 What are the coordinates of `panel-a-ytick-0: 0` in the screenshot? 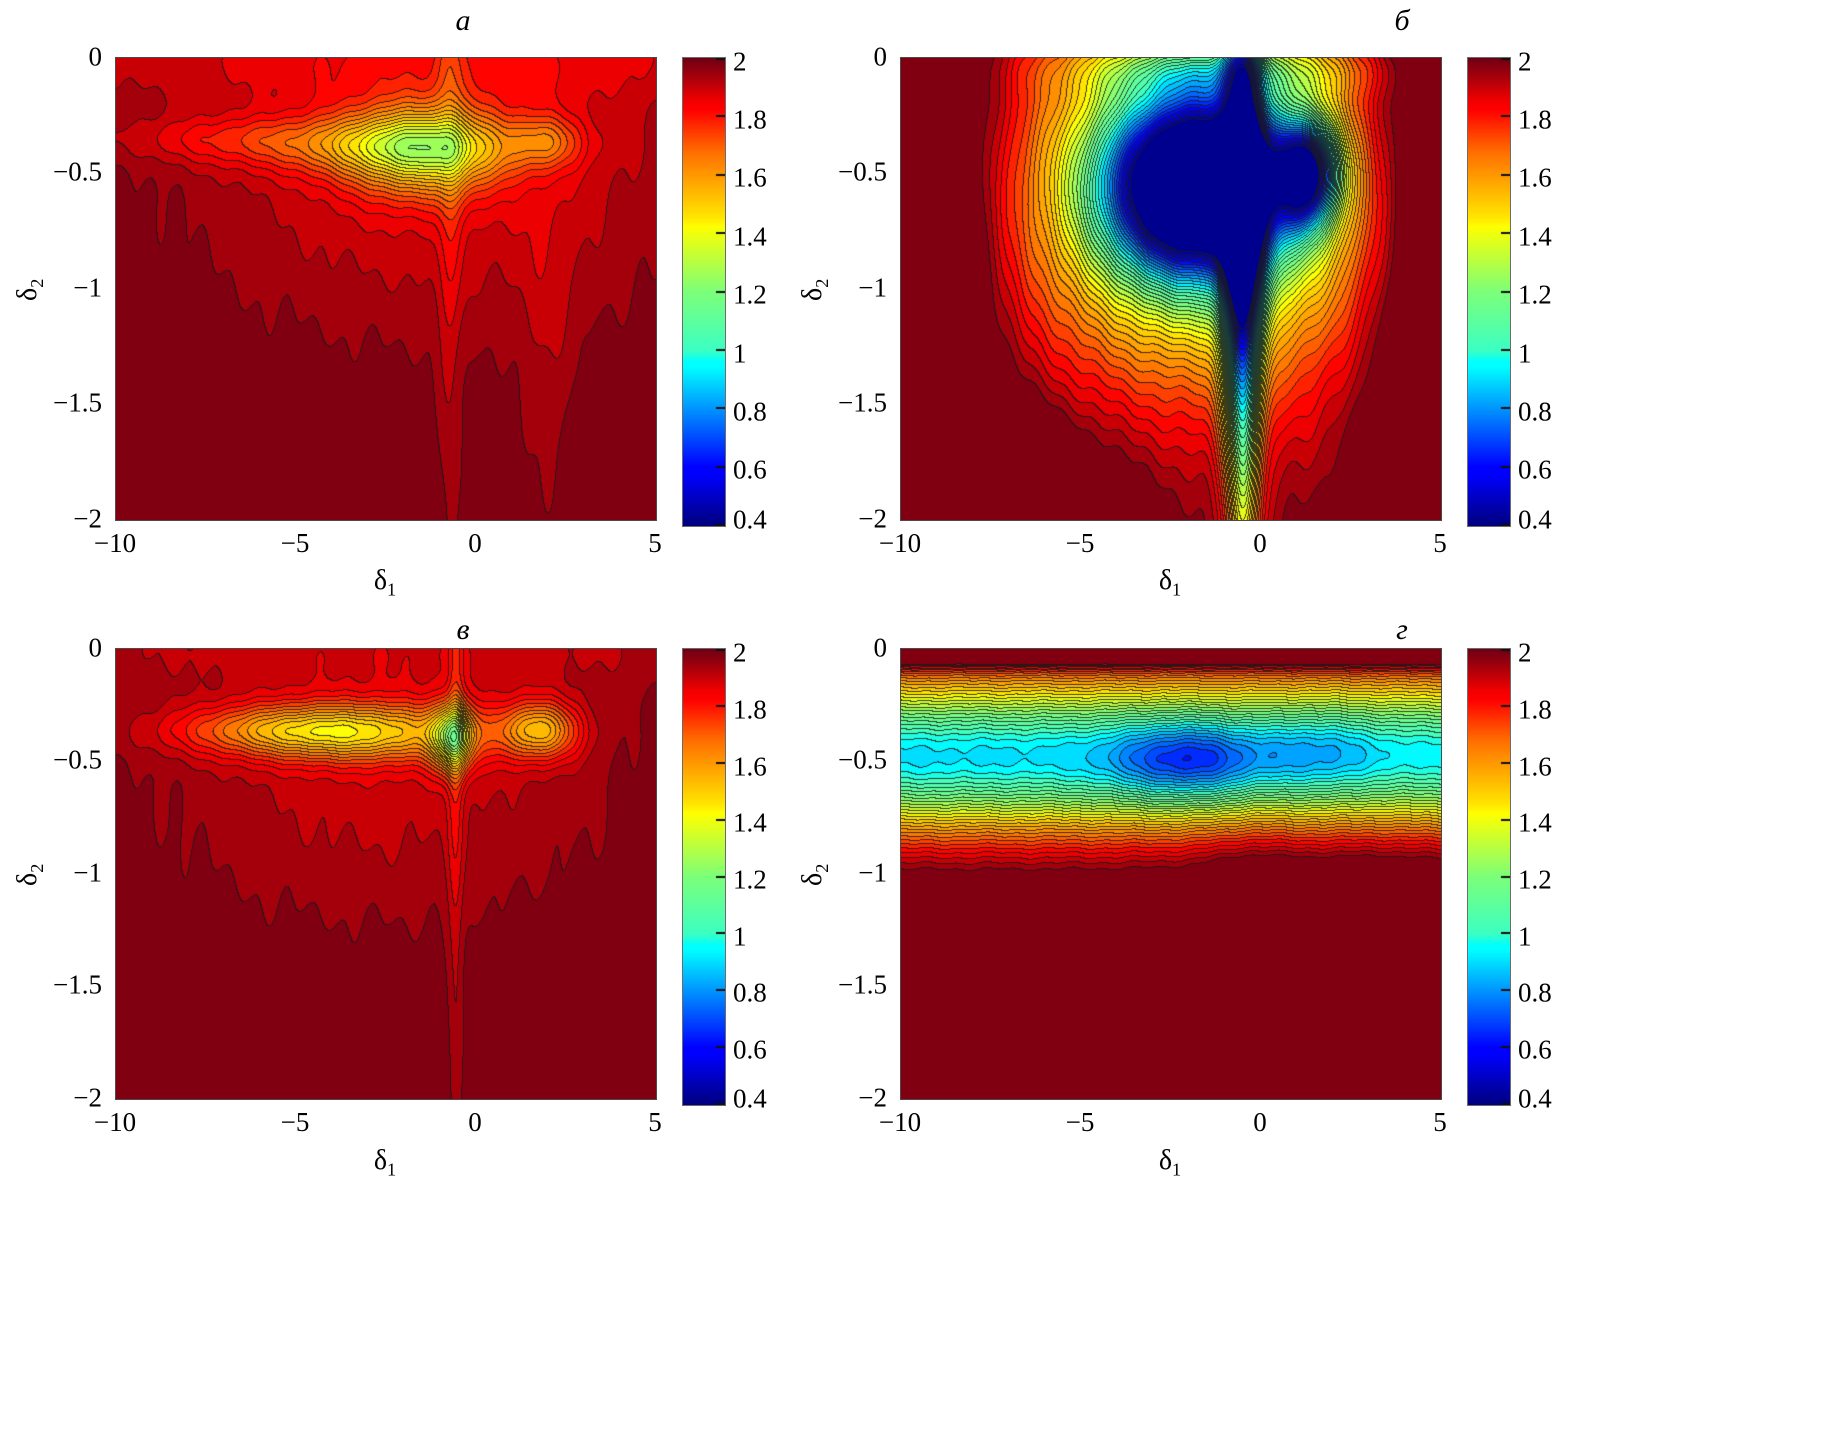 It's located at (95, 56).